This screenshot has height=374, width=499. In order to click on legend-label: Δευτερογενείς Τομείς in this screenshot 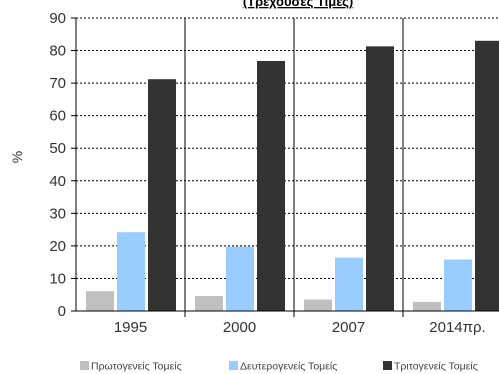, I will do `click(288, 367)`.